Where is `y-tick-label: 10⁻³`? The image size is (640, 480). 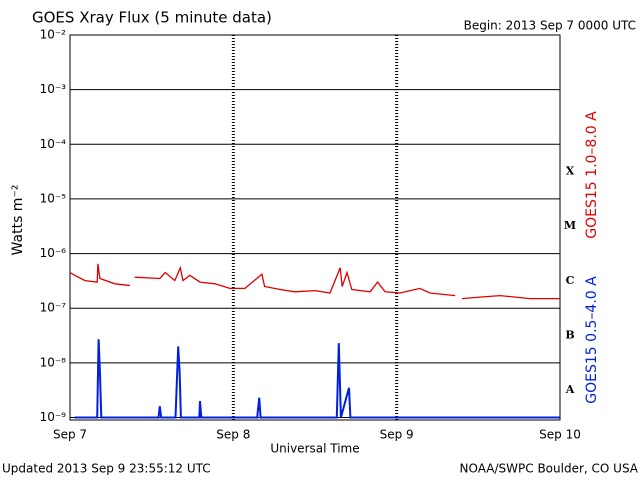
y-tick-label: 10⁻³ is located at coordinates (53, 89).